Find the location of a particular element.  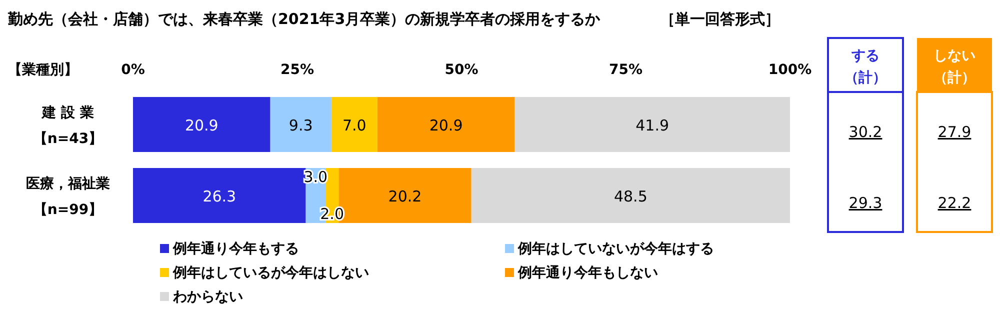

data-label: 7.0 is located at coordinates (354, 125).